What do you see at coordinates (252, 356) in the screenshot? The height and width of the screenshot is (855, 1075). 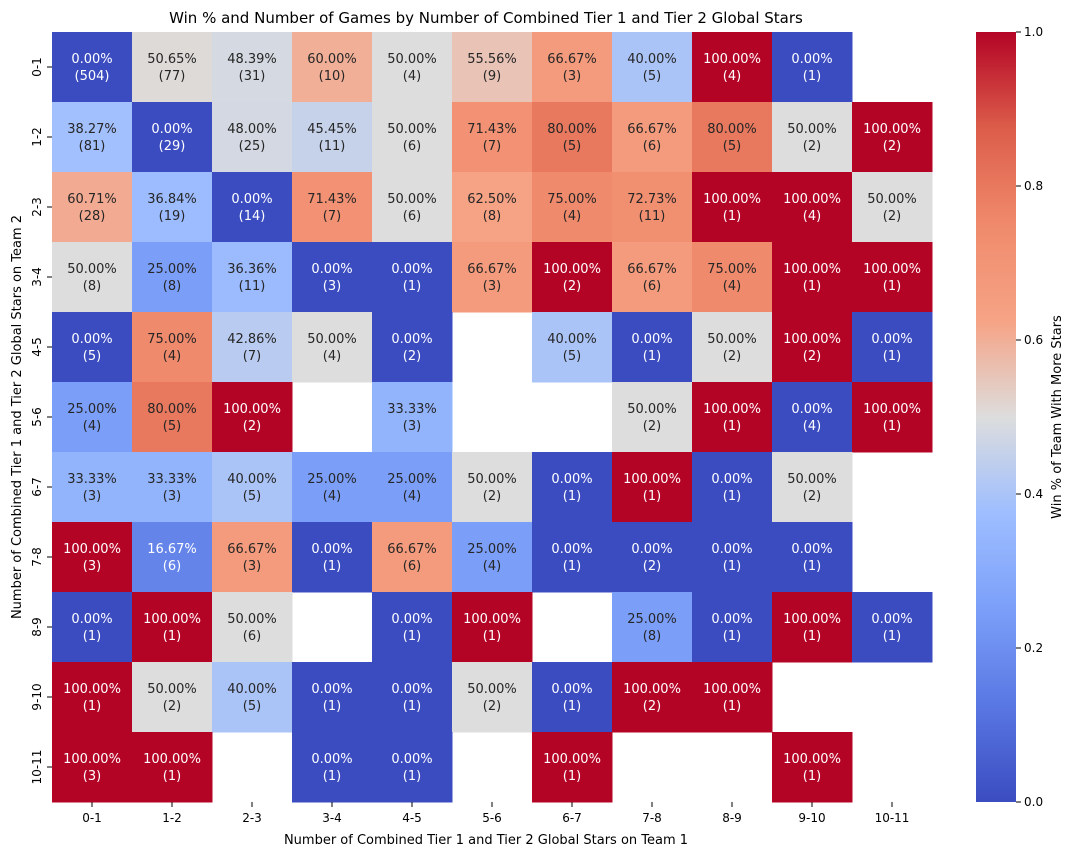 I see `cell-games-label: (7)` at bounding box center [252, 356].